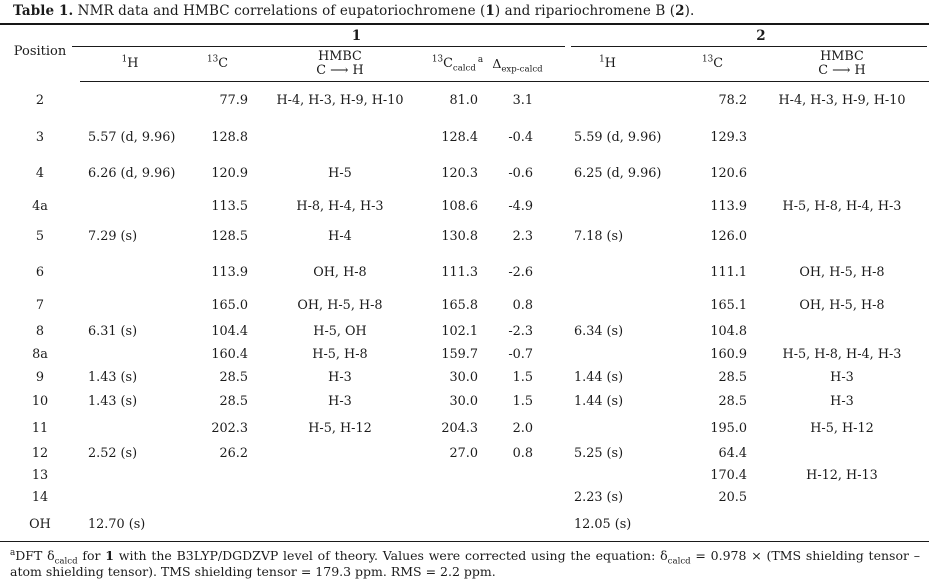 The height and width of the screenshot is (580, 929). What do you see at coordinates (40, 354) in the screenshot?
I see `cell-position: 8a` at bounding box center [40, 354].